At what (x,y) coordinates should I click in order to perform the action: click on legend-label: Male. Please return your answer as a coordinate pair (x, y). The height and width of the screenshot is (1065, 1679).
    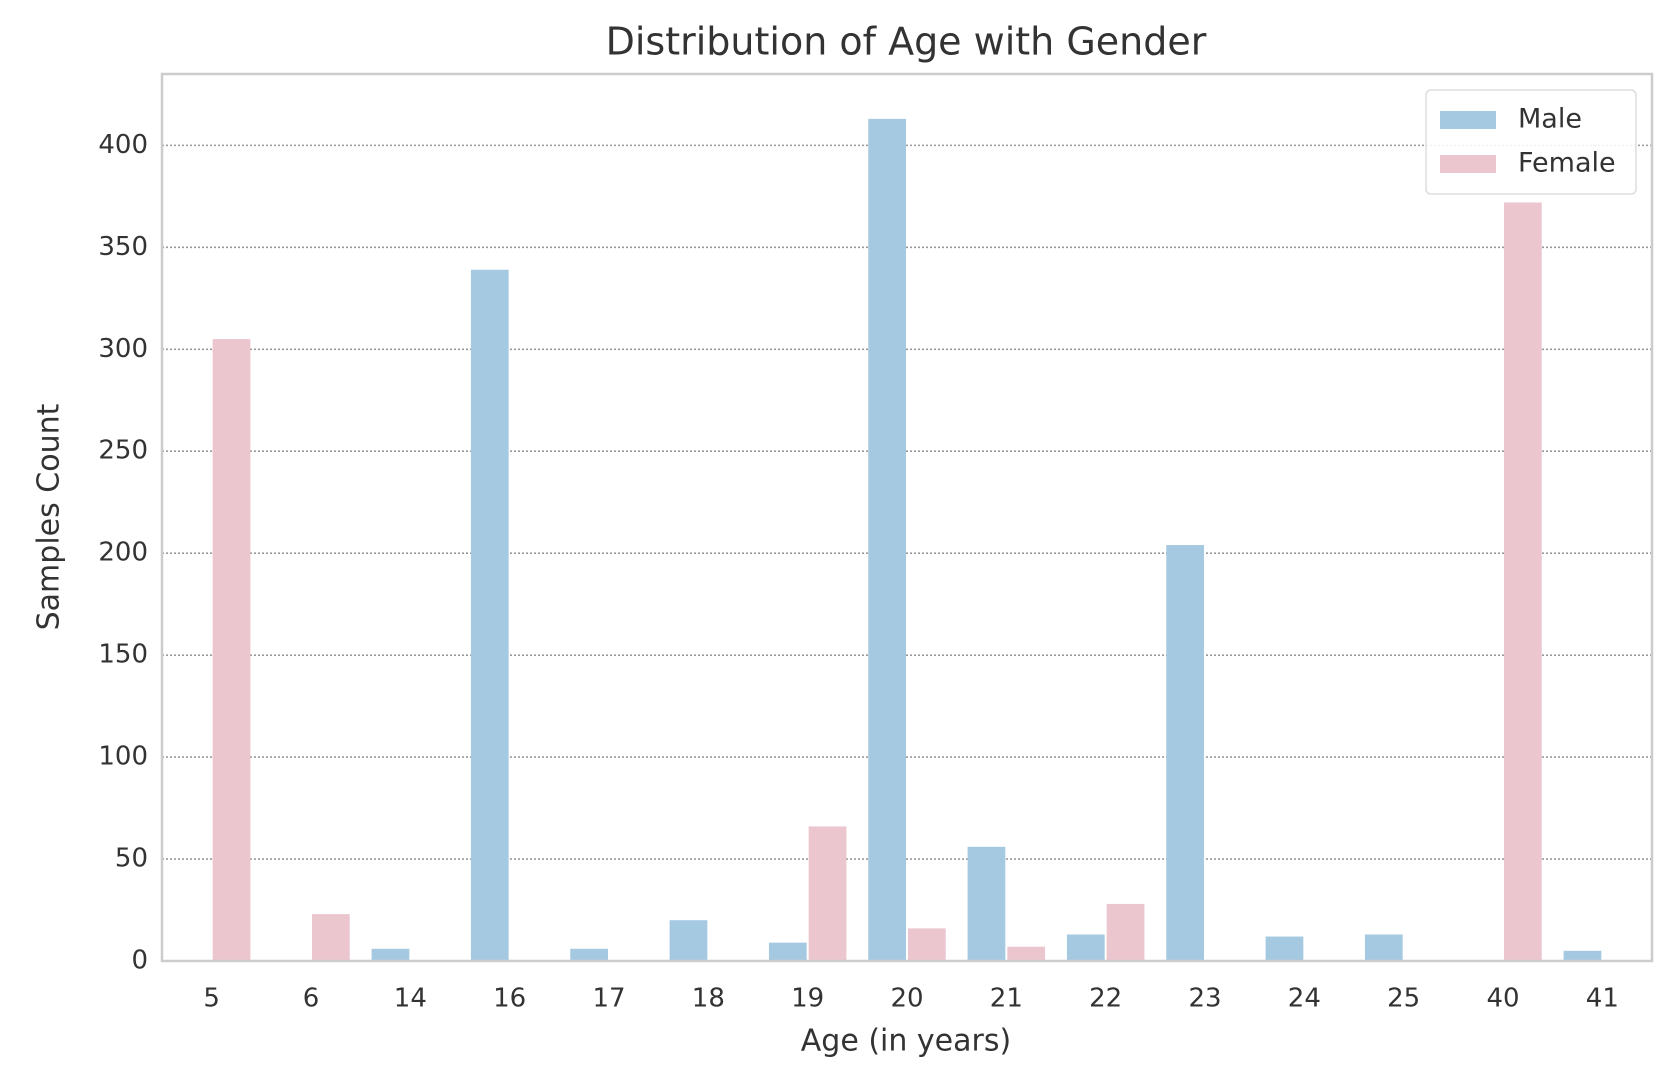
    Looking at the image, I should click on (1550, 119).